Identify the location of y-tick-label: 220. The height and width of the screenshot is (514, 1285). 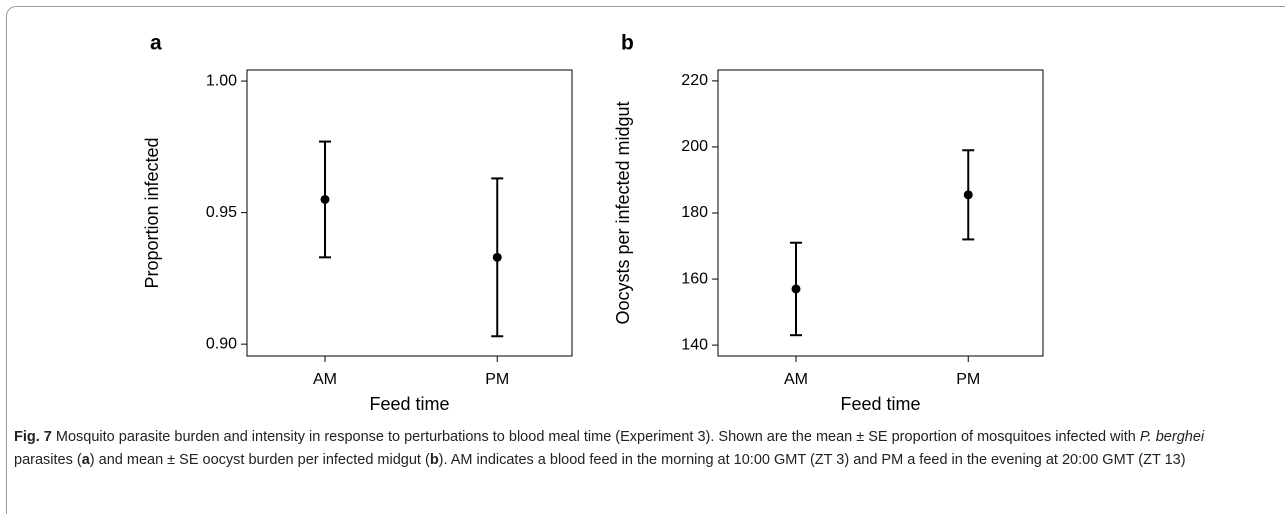
(694, 80).